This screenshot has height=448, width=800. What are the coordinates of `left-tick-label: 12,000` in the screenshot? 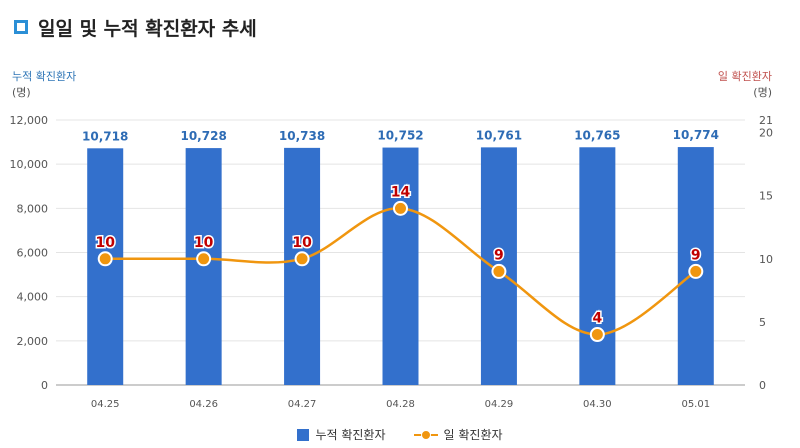 It's located at (29, 120).